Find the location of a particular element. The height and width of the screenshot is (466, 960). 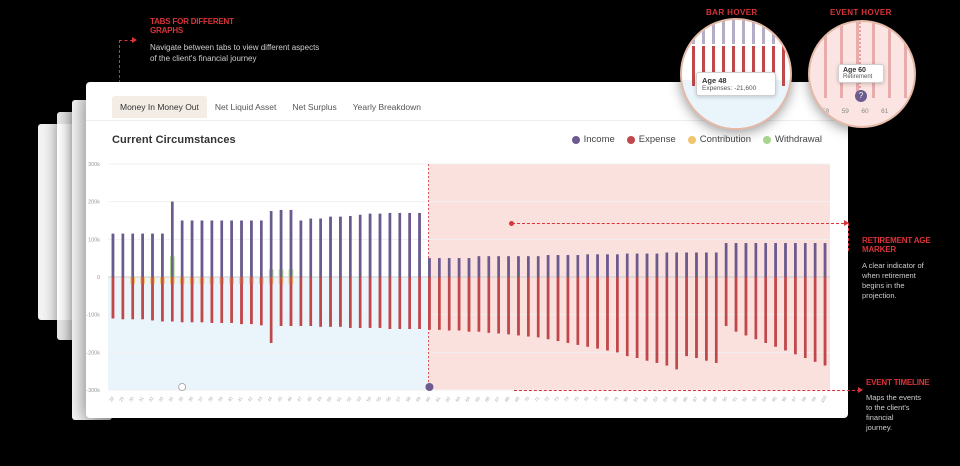

tab-net-liquid-asset: Net Liquid Asset is located at coordinates (245, 107).